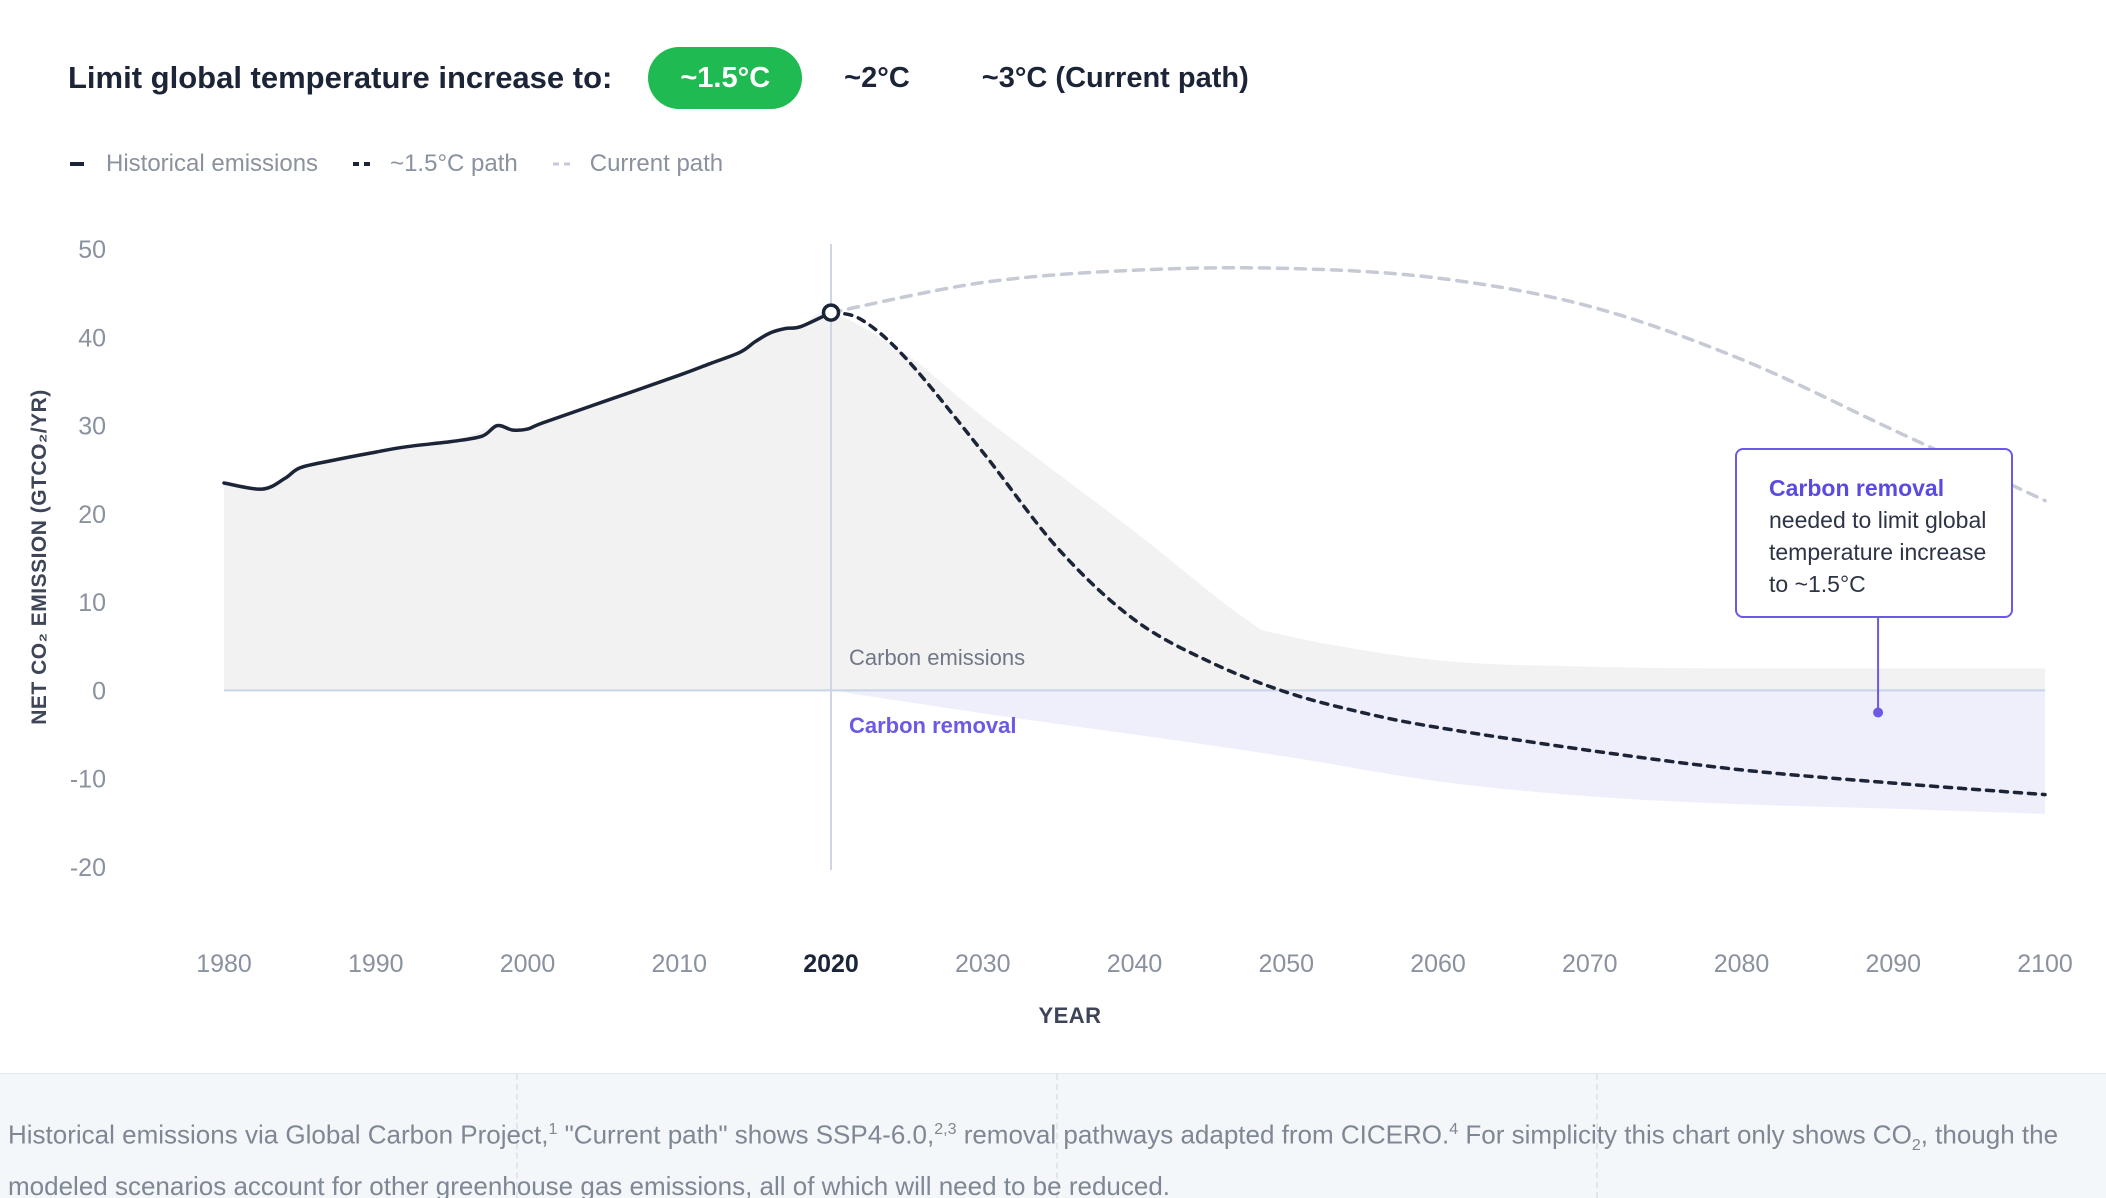 This screenshot has width=2106, height=1198. Describe the element at coordinates (1203, 1134) in the screenshot. I see `footer-text-part: removal pathways adapted from CICERO.` at that location.